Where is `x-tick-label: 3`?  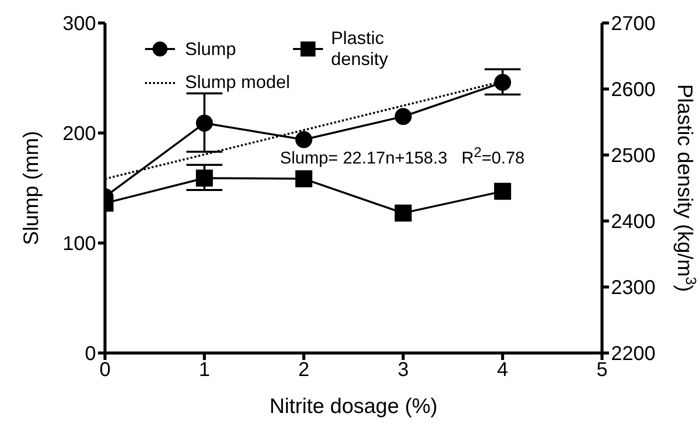 x-tick-label: 3 is located at coordinates (403, 370).